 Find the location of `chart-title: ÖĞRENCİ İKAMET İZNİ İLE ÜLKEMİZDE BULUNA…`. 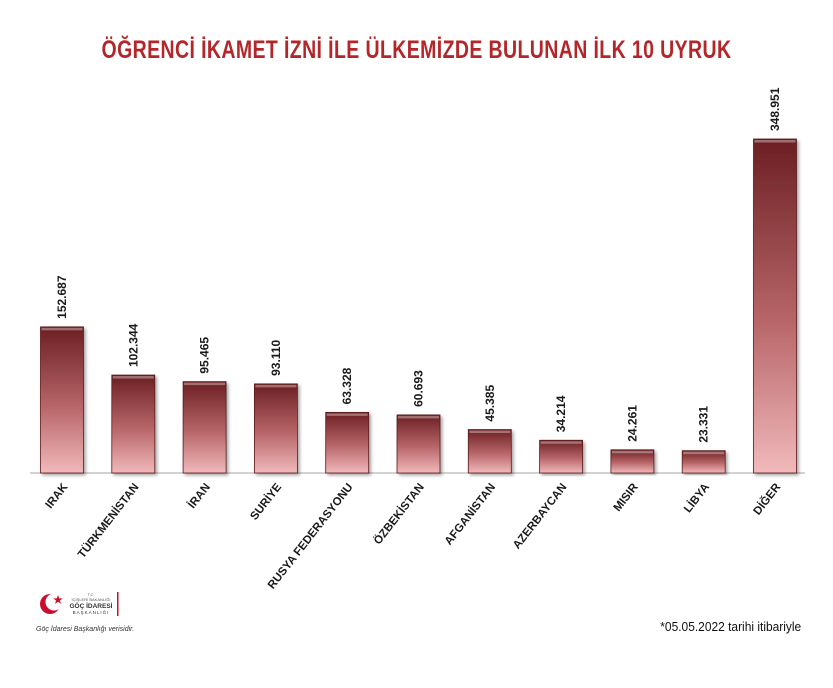

chart-title: ÖĞRENCİ İKAMET İZNİ İLE ÜLKEMİZDE BULUNA… is located at coordinates (416, 50).